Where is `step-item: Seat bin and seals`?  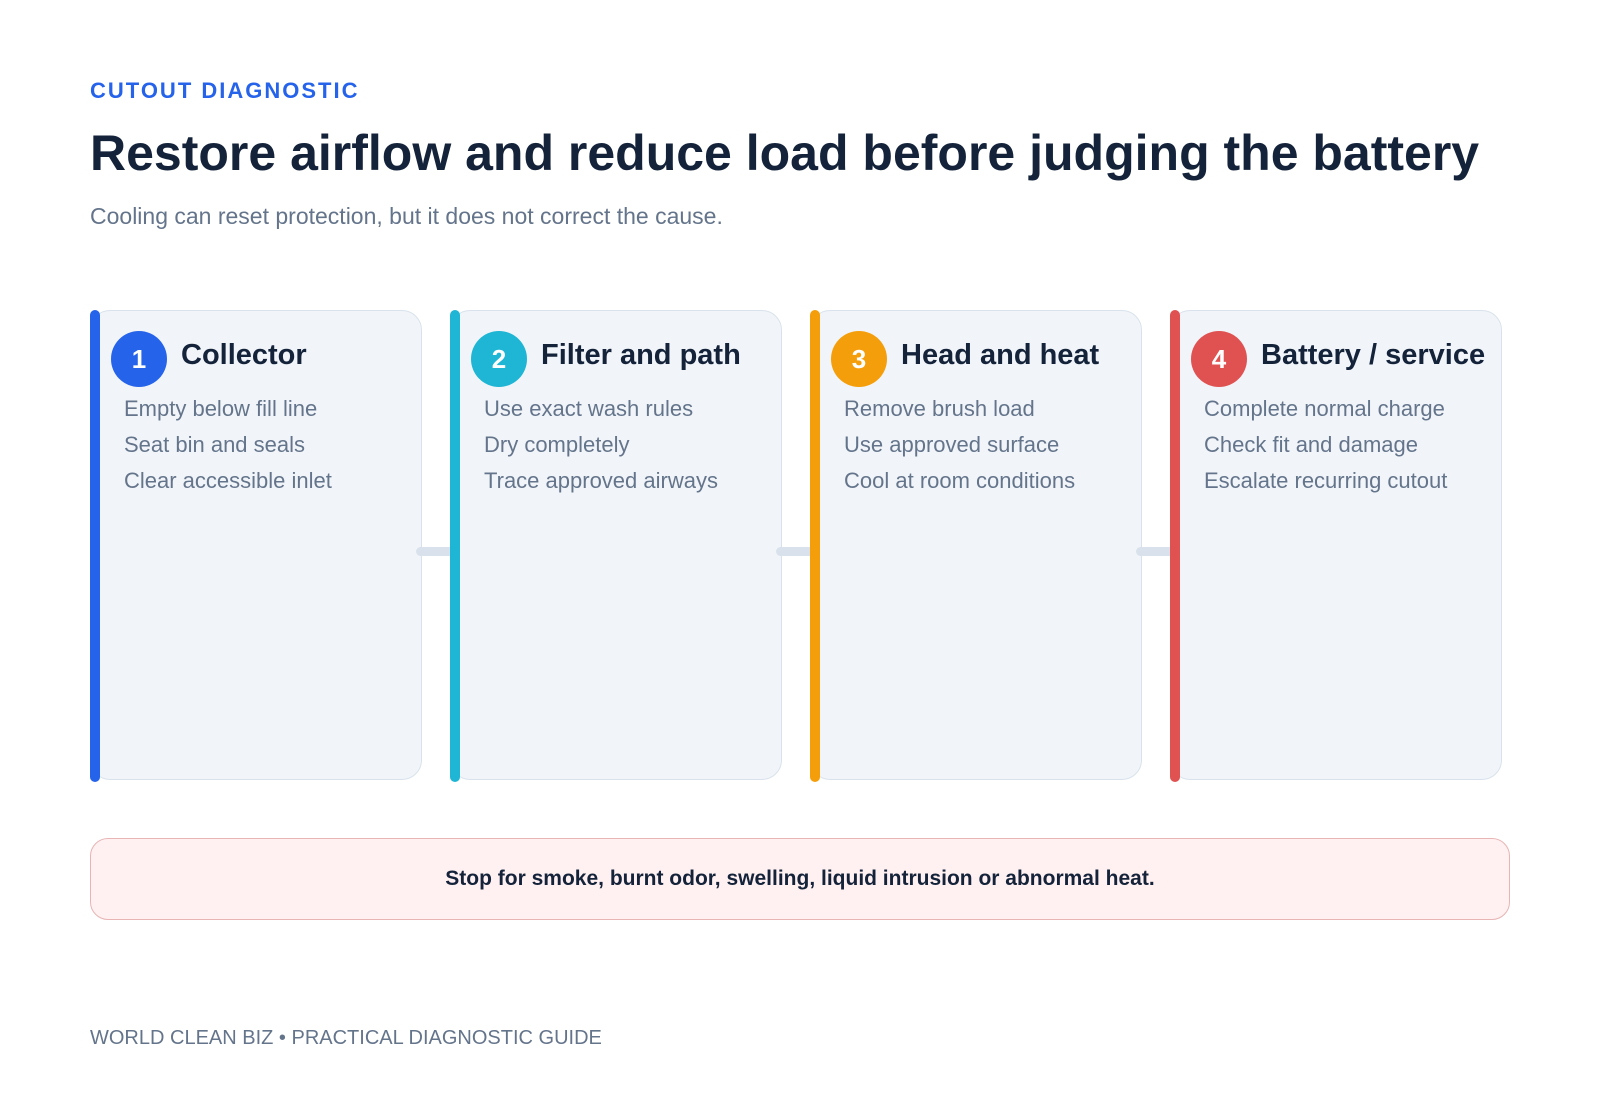
step-item: Seat bin and seals is located at coordinates (215, 444).